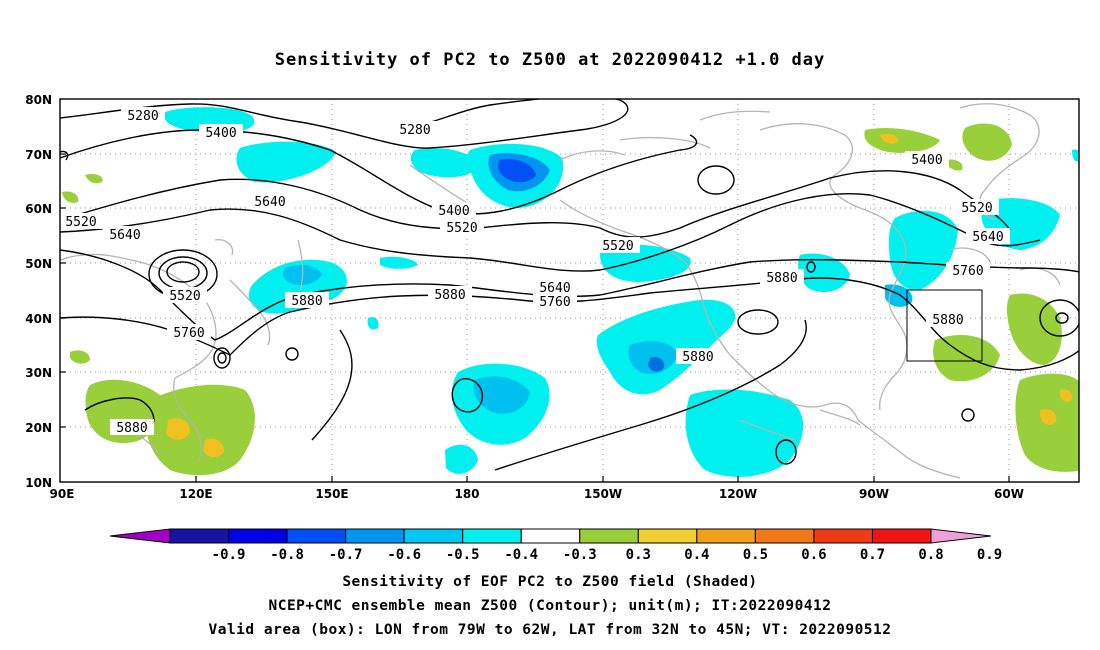 This screenshot has width=1100, height=650. What do you see at coordinates (874, 494) in the screenshot?
I see `lon-label: 90W` at bounding box center [874, 494].